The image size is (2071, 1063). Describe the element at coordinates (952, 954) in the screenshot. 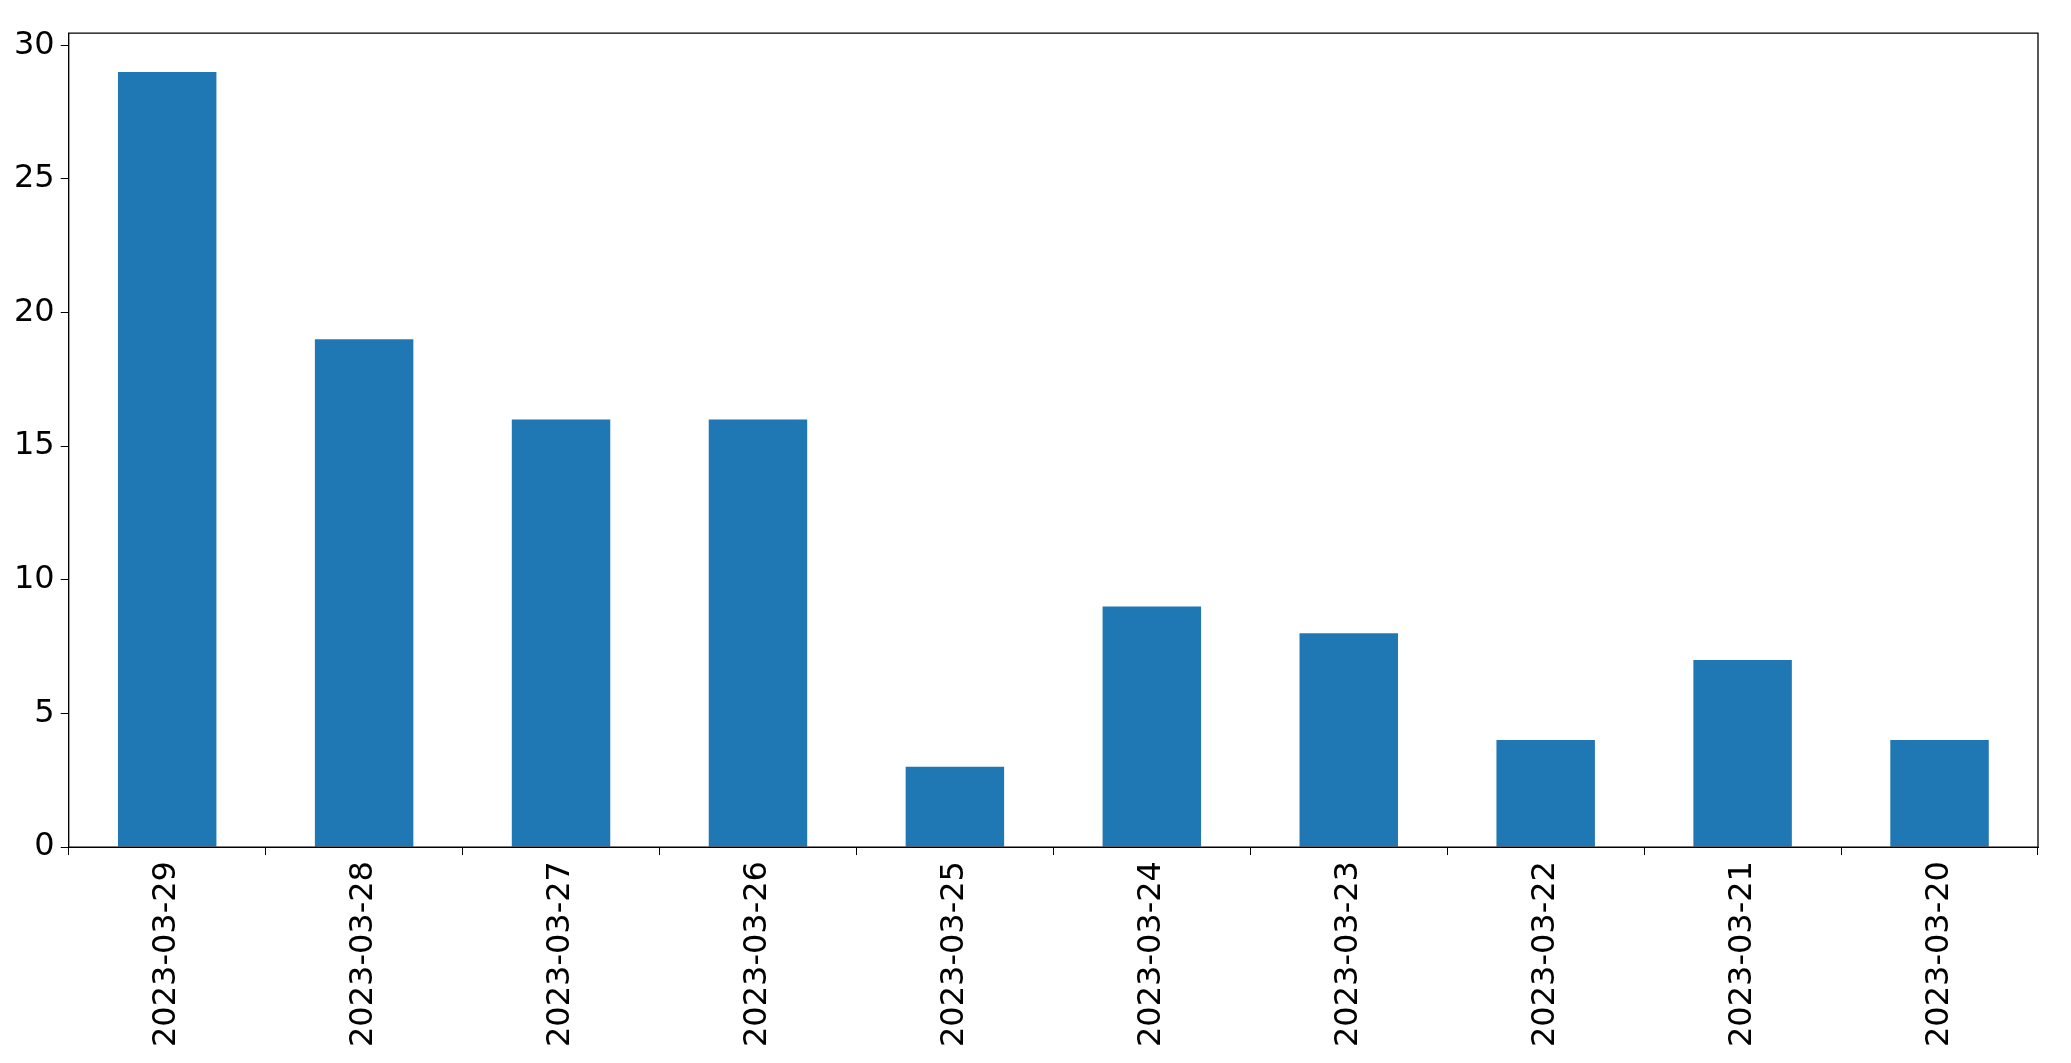

I see `x-tick-label: 2023-03-25` at that location.